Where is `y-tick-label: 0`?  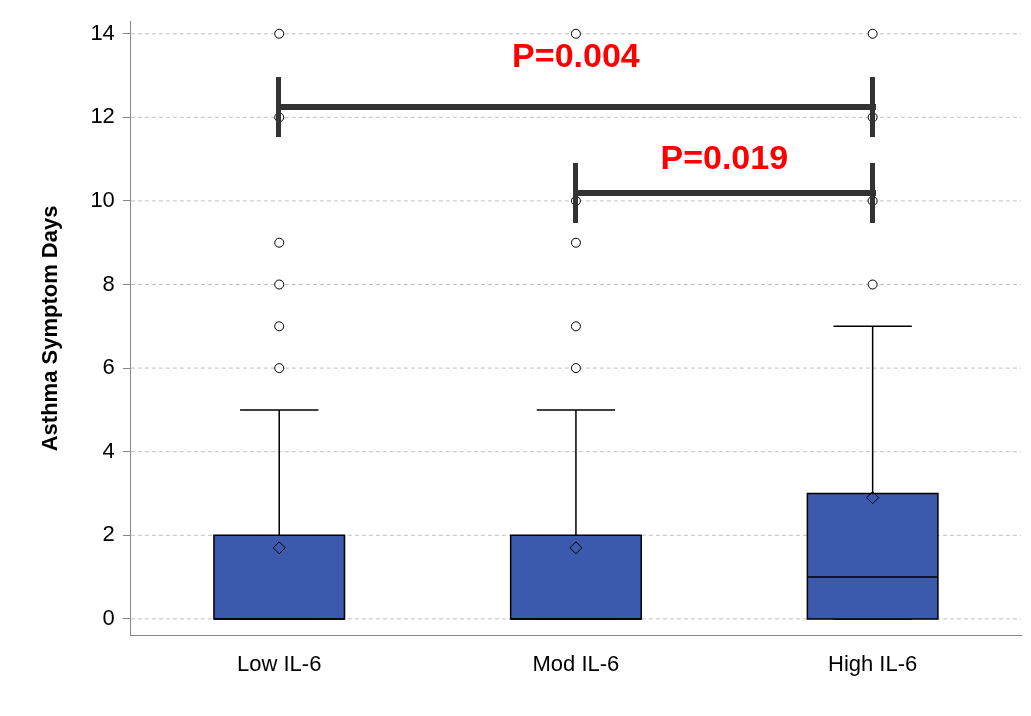 y-tick-label: 0 is located at coordinates (108, 617).